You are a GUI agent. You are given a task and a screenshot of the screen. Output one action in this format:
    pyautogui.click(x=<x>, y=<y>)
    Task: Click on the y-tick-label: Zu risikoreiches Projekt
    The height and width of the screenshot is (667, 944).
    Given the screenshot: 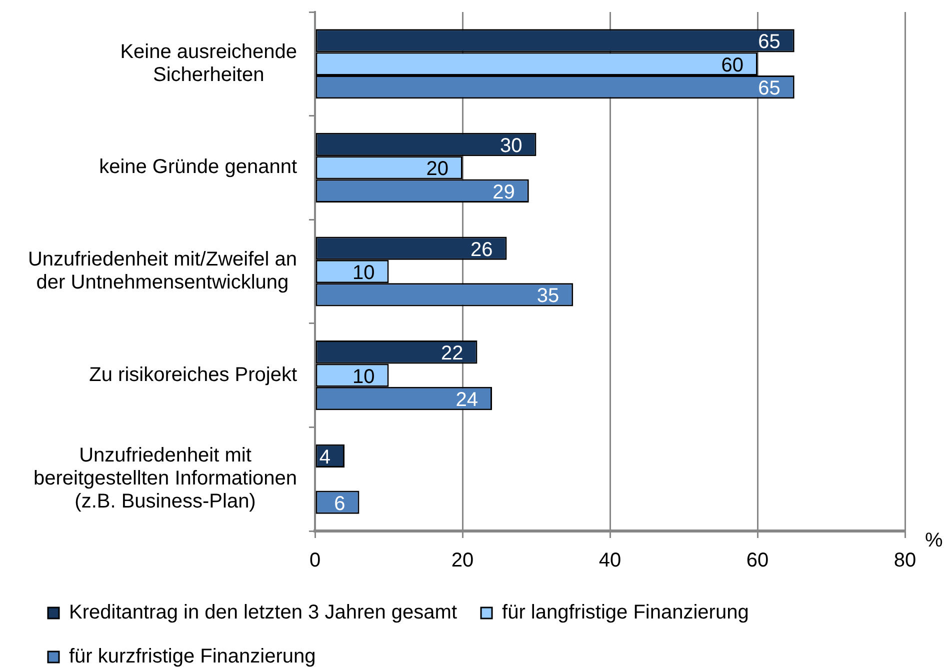 What is the action you would take?
    pyautogui.click(x=193, y=375)
    